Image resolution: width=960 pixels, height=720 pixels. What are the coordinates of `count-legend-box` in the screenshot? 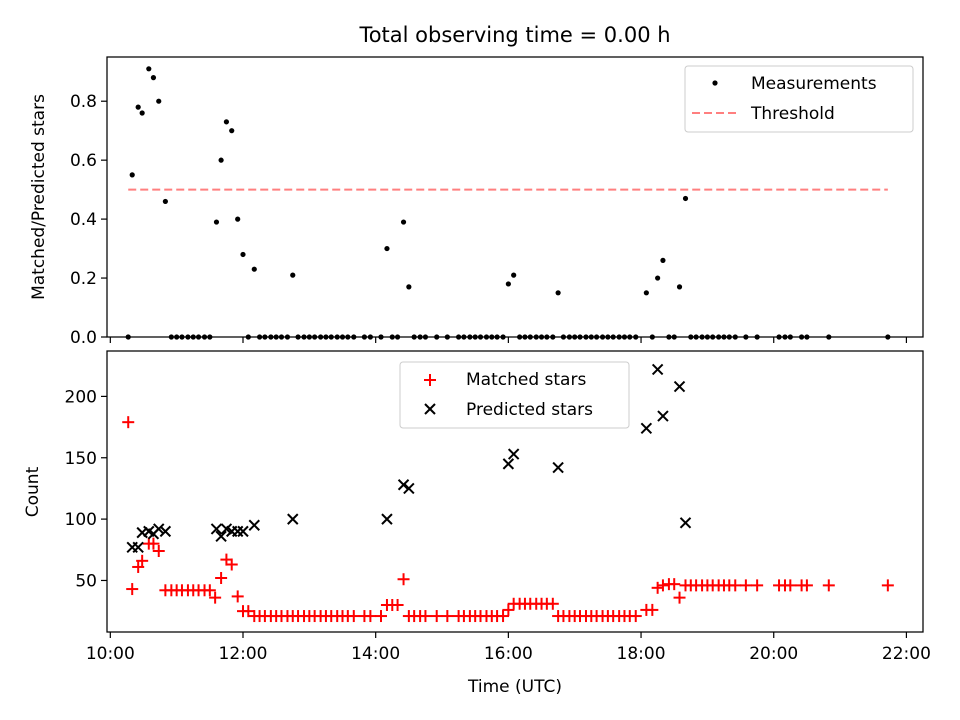 It's located at (514, 395).